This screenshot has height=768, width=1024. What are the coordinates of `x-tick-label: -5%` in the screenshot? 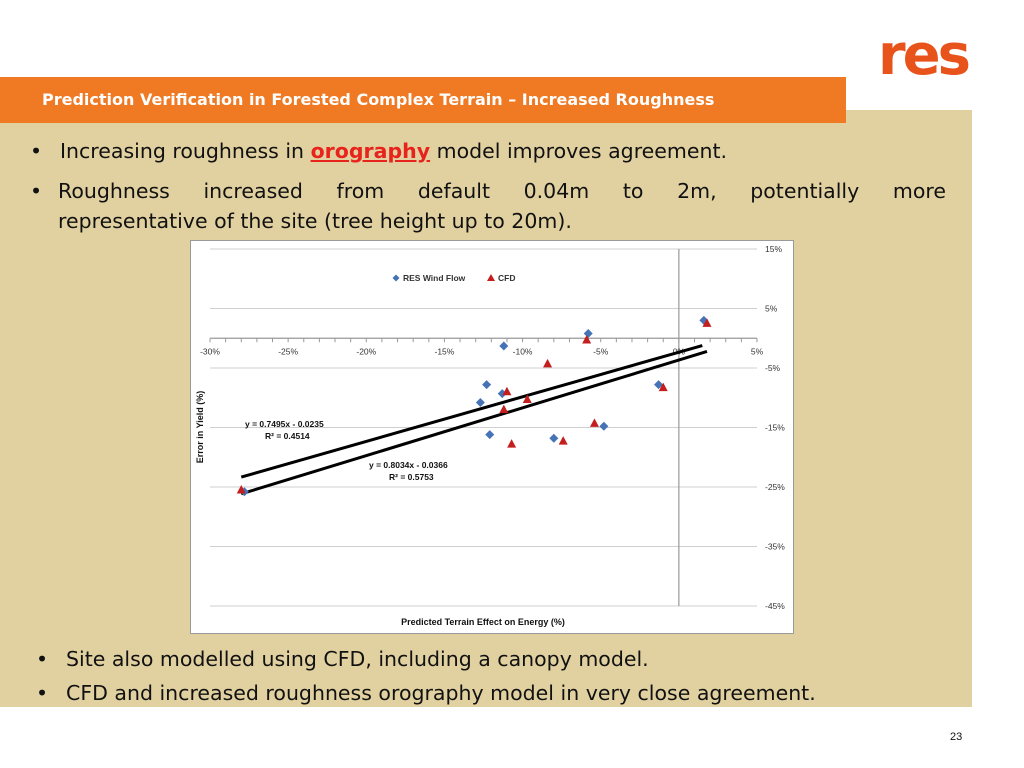 It's located at (601, 351).